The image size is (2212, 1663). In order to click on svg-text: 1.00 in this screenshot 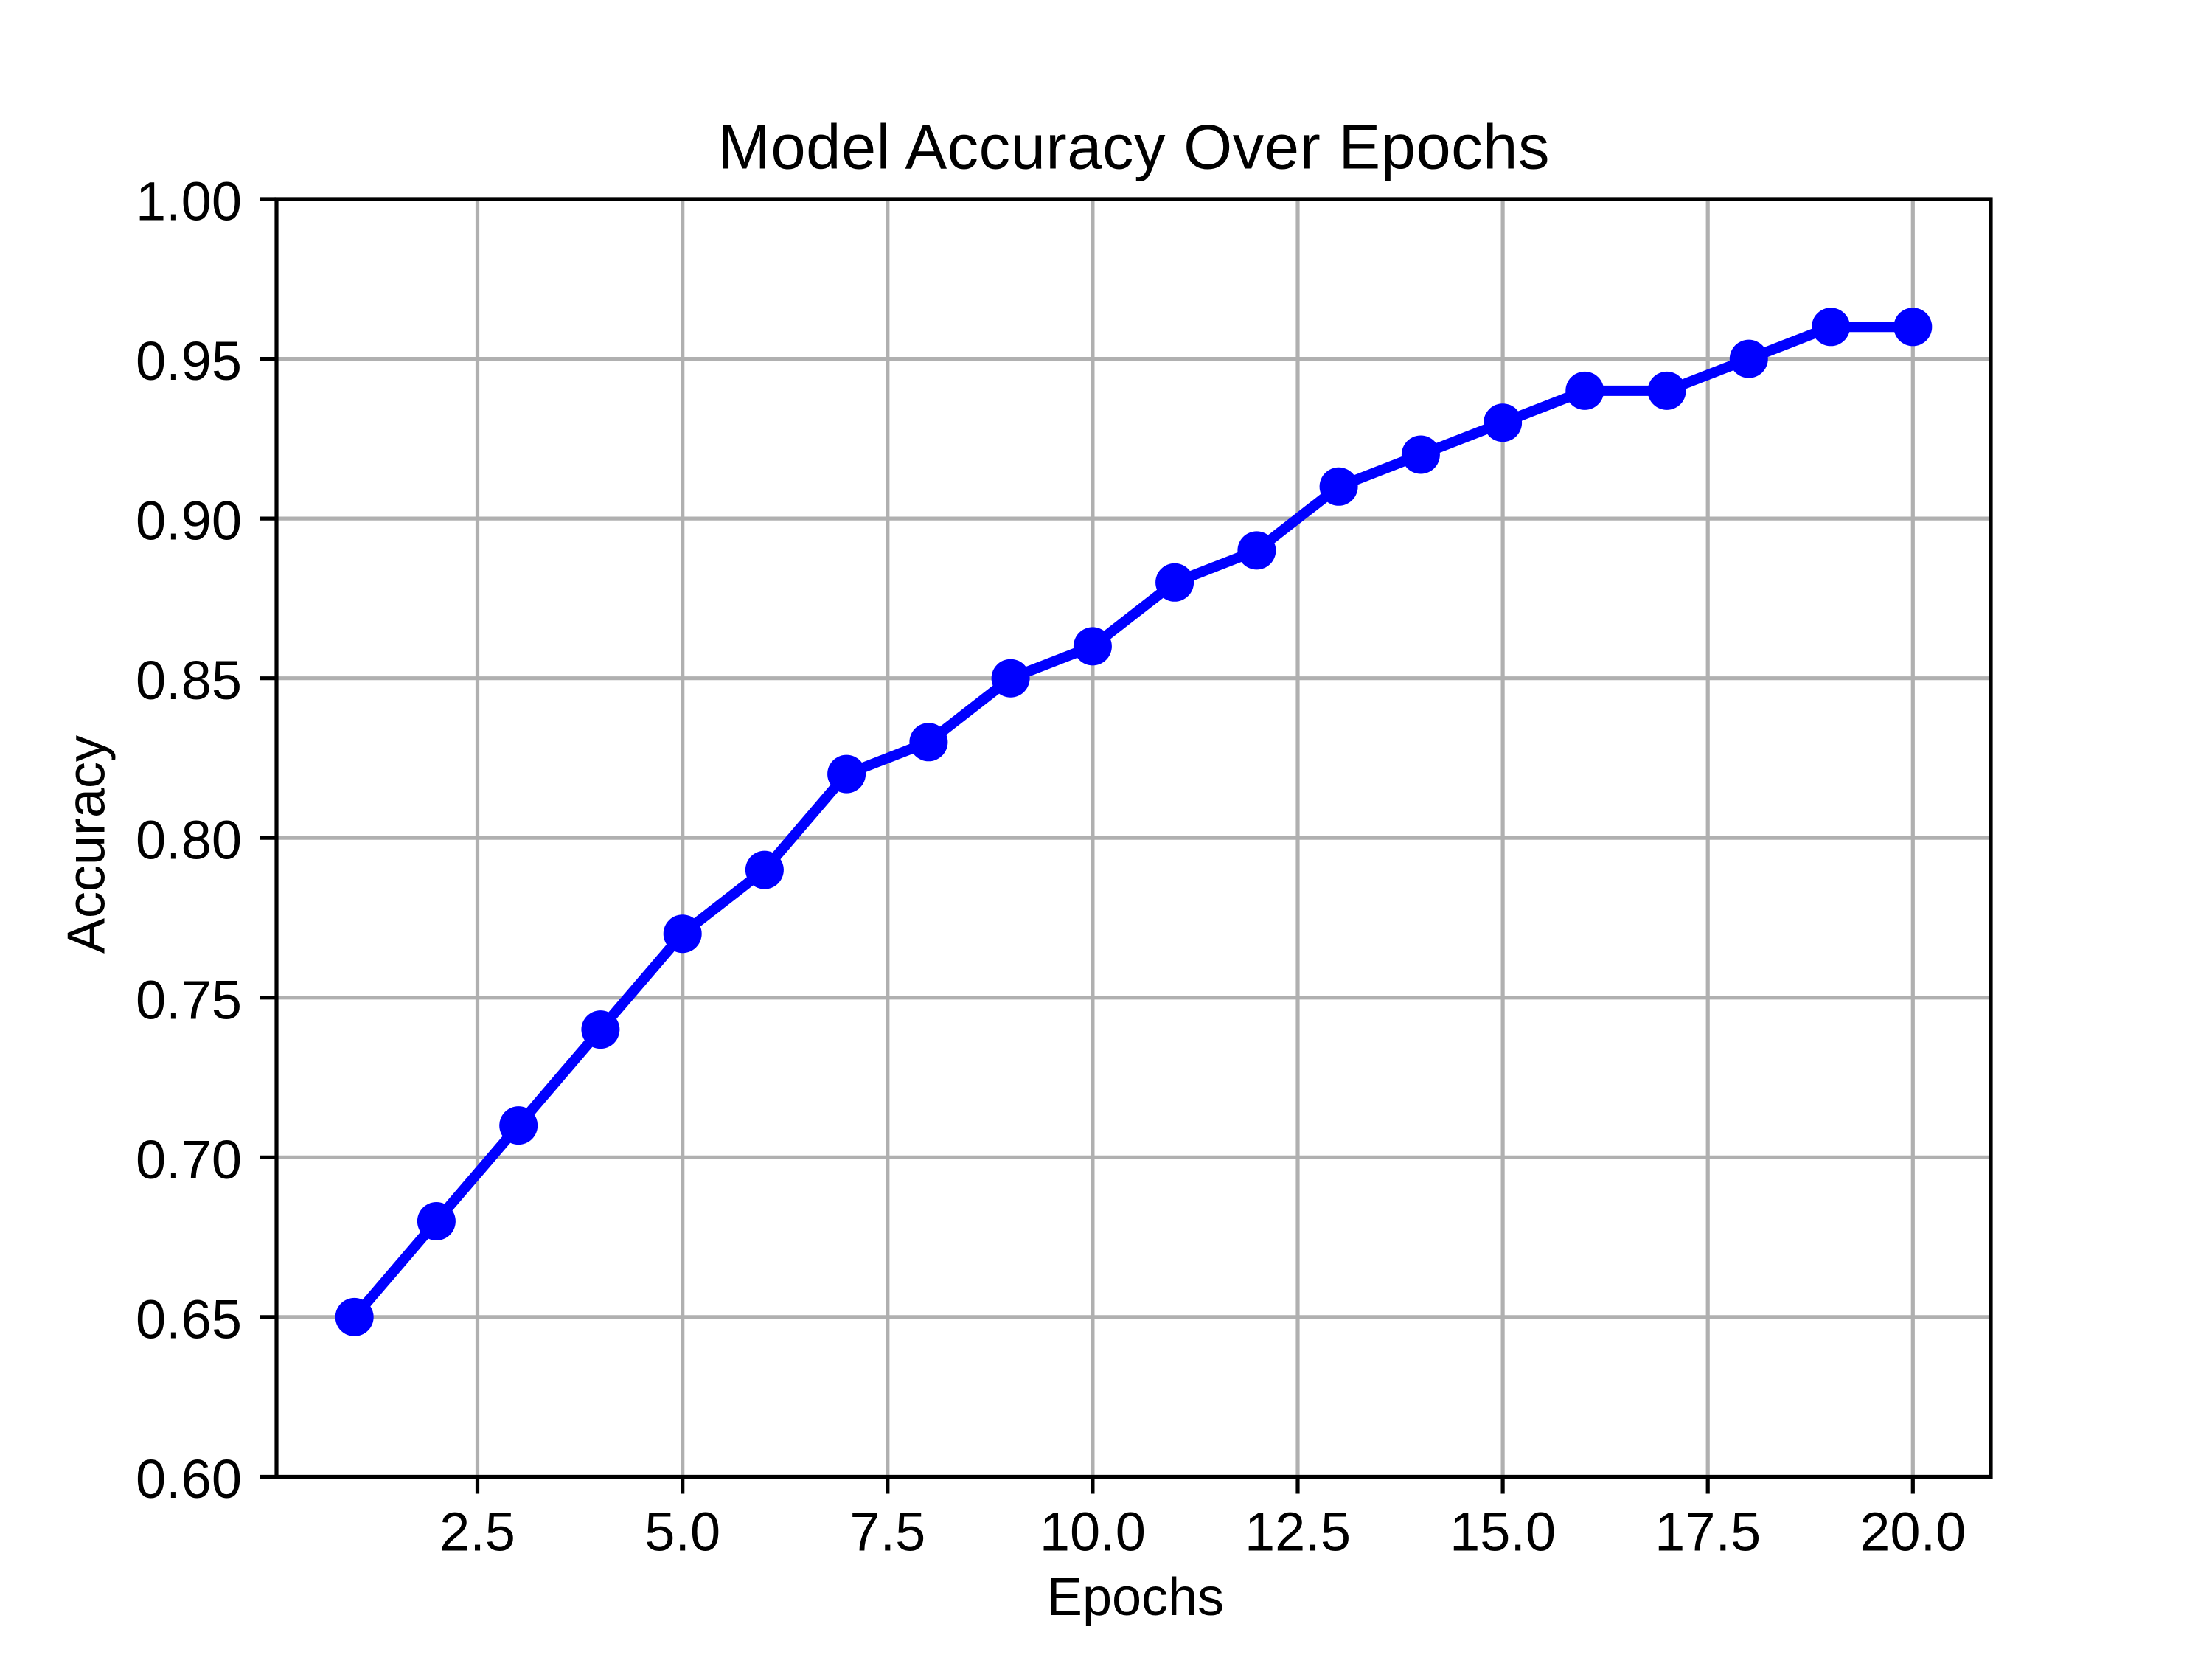, I will do `click(189, 201)`.